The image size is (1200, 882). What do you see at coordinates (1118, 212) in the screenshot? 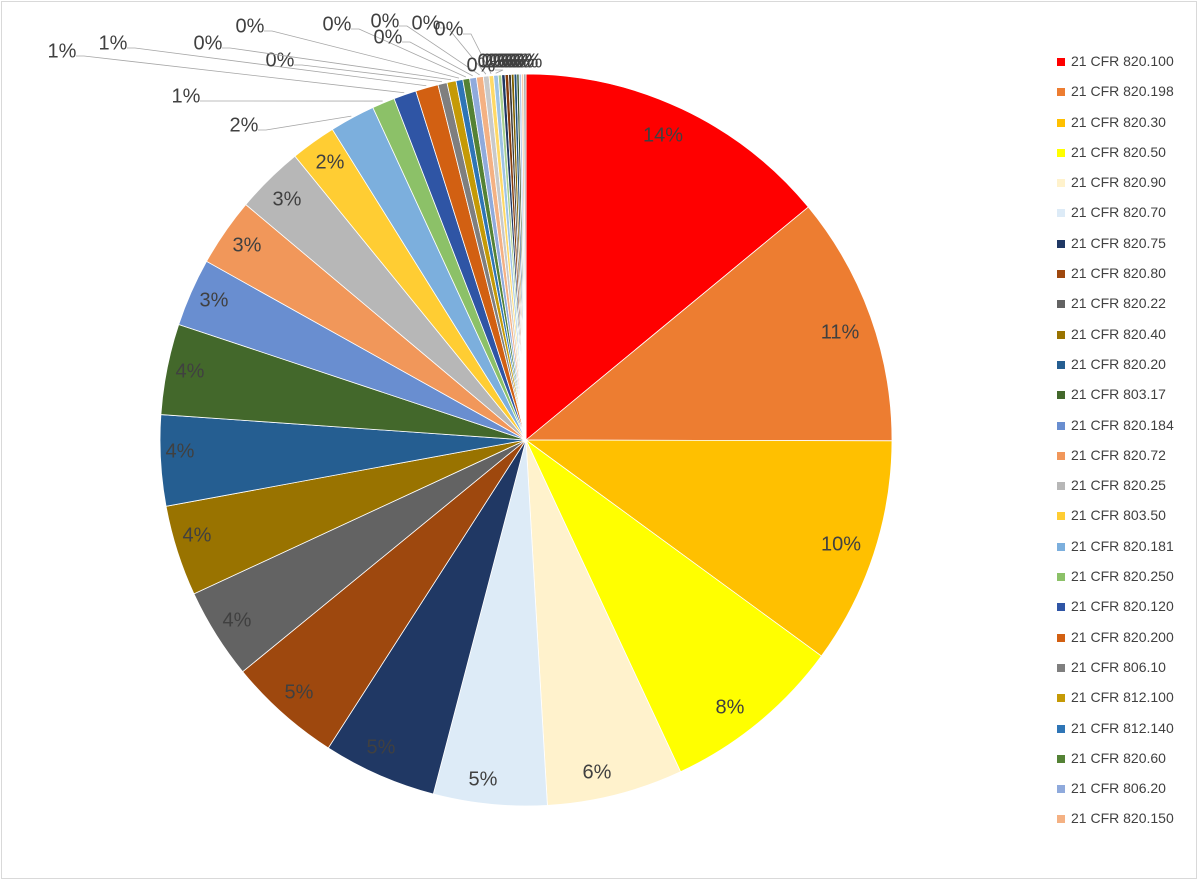
I see `legend-label: 21 CFR 820.70` at bounding box center [1118, 212].